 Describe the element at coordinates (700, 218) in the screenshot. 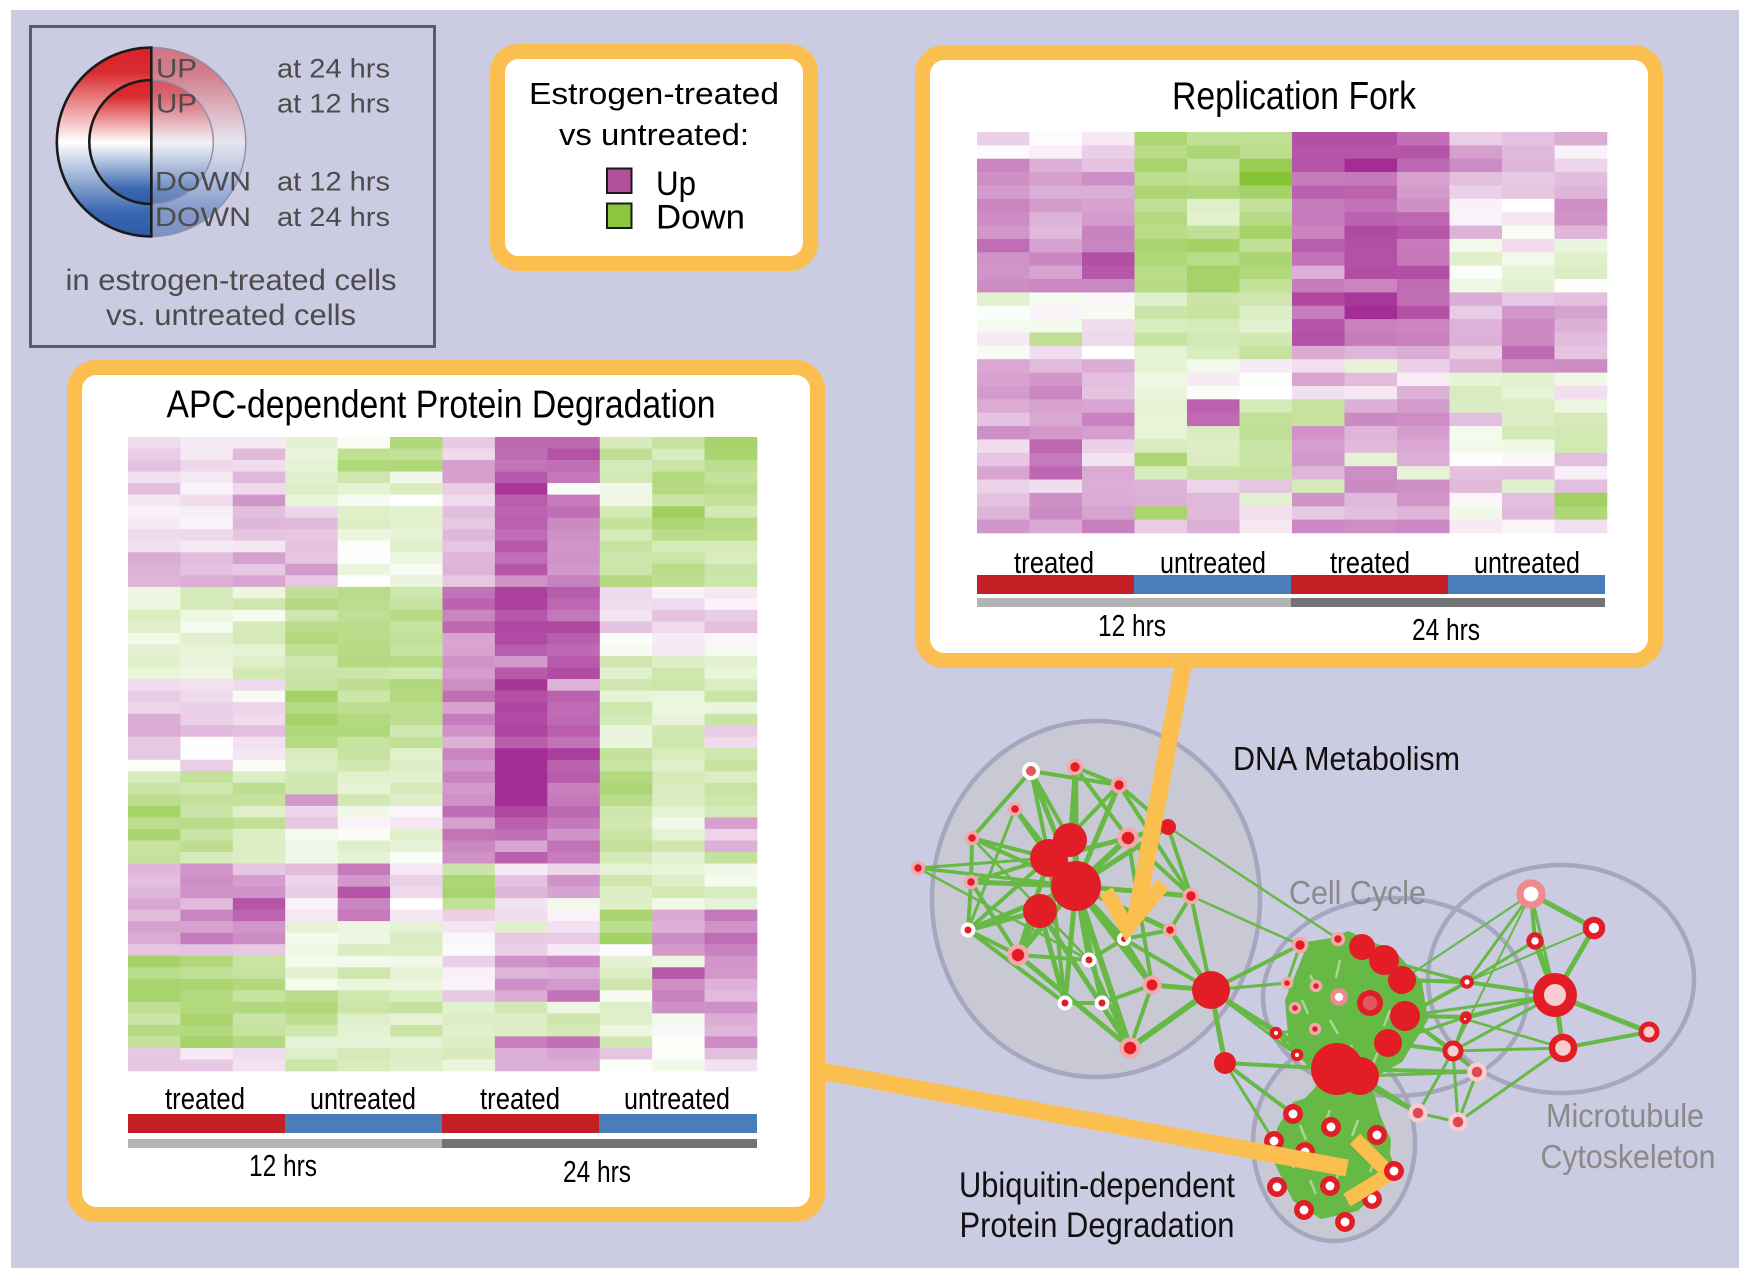

I see `svg-text: Down` at that location.